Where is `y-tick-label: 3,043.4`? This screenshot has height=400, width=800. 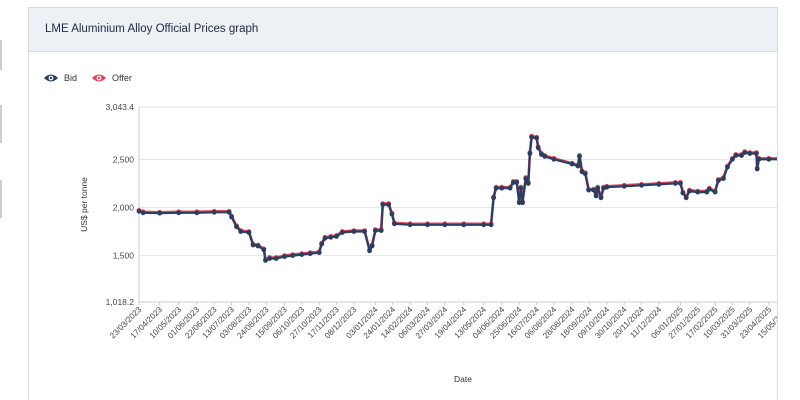
y-tick-label: 3,043.4 is located at coordinates (120, 108).